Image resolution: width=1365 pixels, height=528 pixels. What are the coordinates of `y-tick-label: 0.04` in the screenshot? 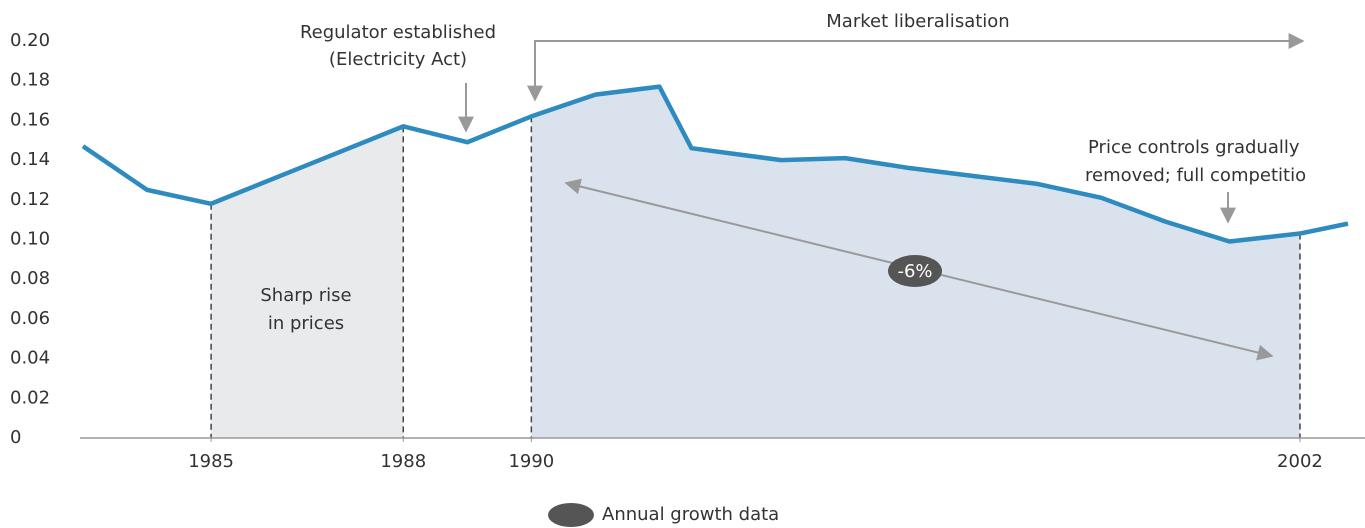 It's located at (30, 358).